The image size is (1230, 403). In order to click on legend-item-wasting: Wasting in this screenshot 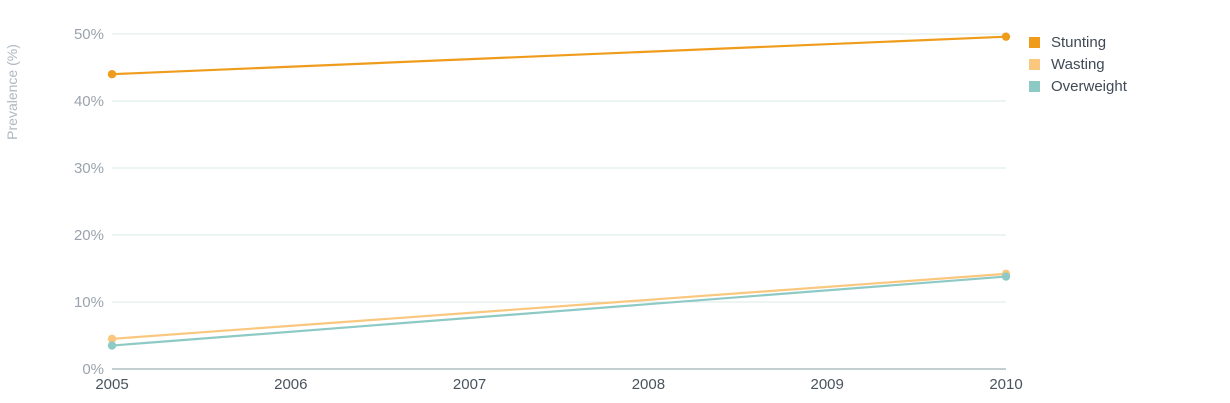, I will do `click(1067, 64)`.